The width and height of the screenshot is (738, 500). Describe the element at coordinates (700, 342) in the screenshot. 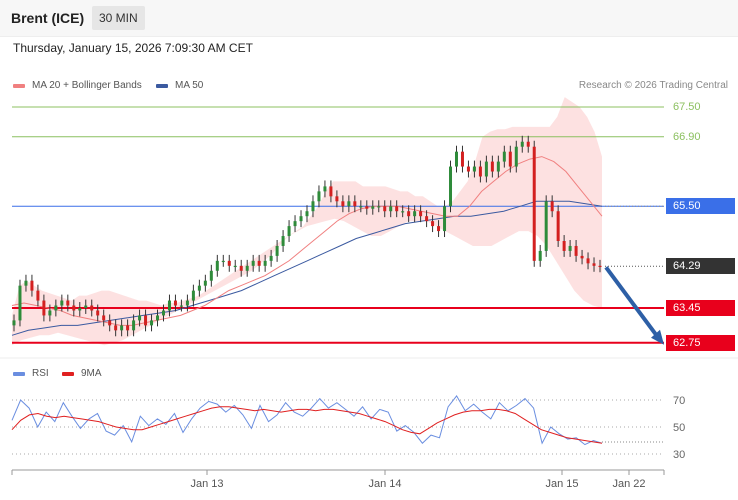

I see `level-label-62-75: 62.75` at that location.